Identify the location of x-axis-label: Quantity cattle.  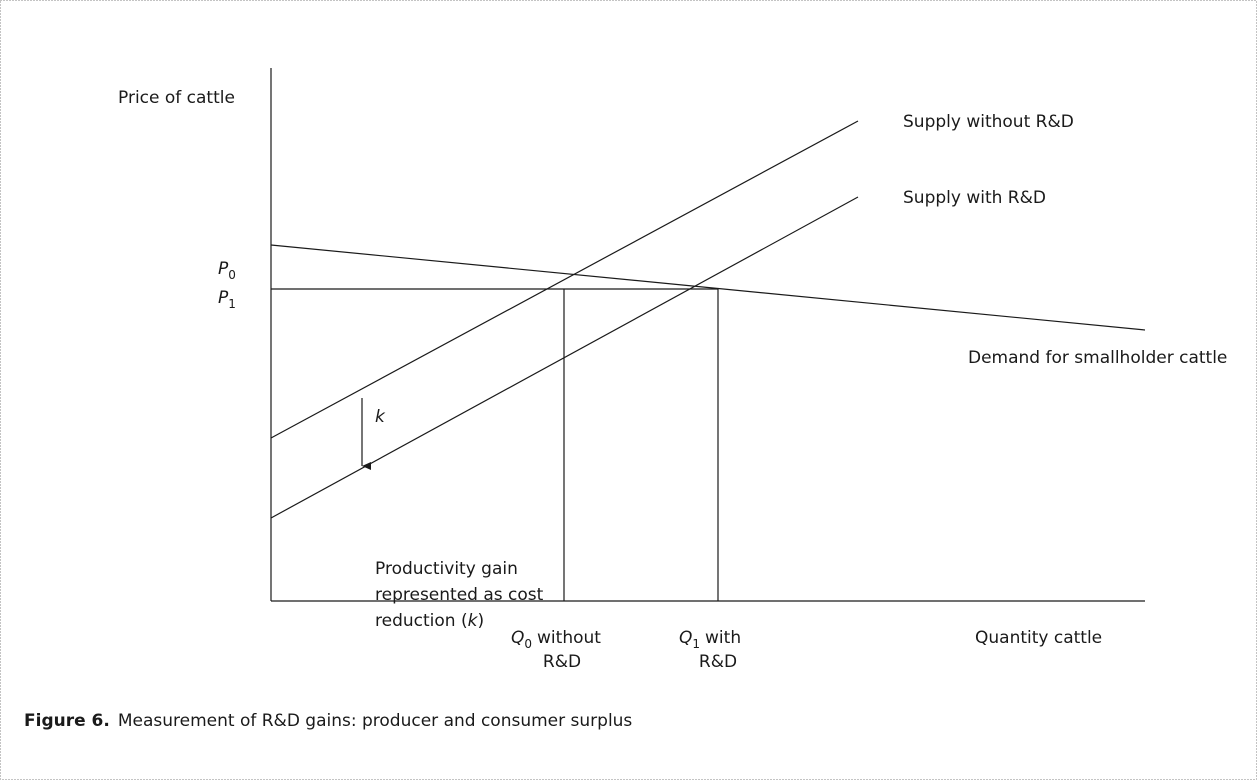
(1038, 638).